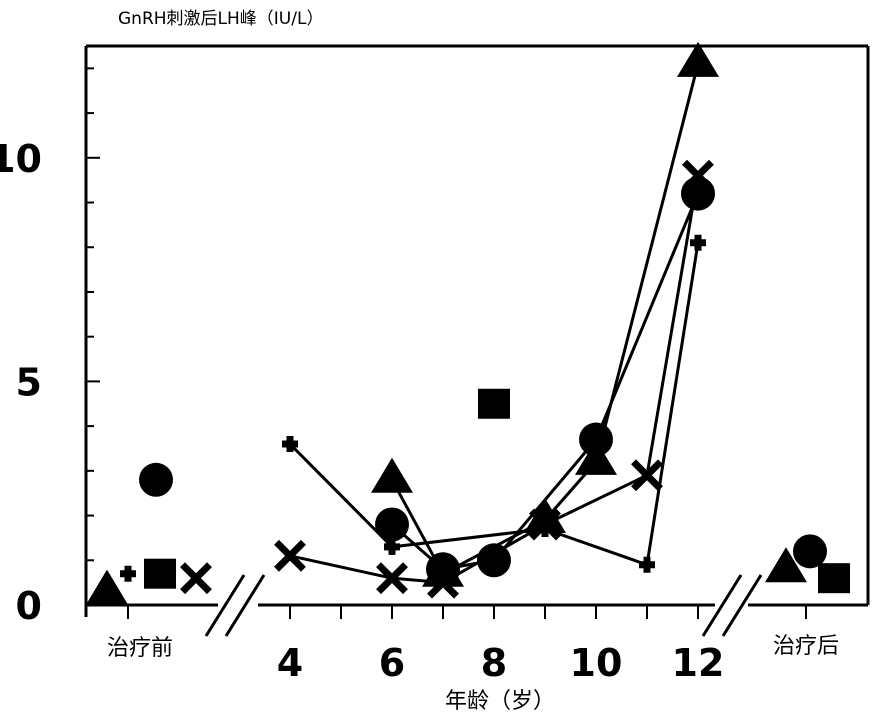 Image resolution: width=872 pixels, height=720 pixels. Describe the element at coordinates (290, 663) in the screenshot. I see `x-tick-label: 4` at that location.